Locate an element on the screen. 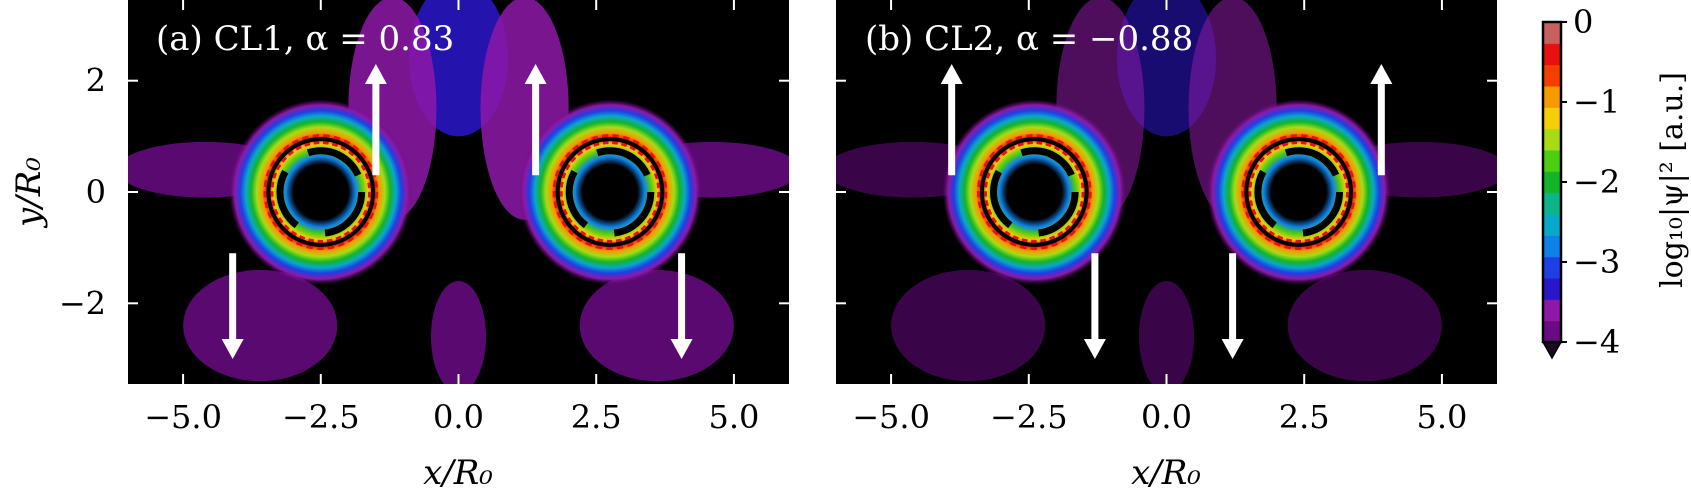  colorbar-tick-label: −2 is located at coordinates (1596, 182).